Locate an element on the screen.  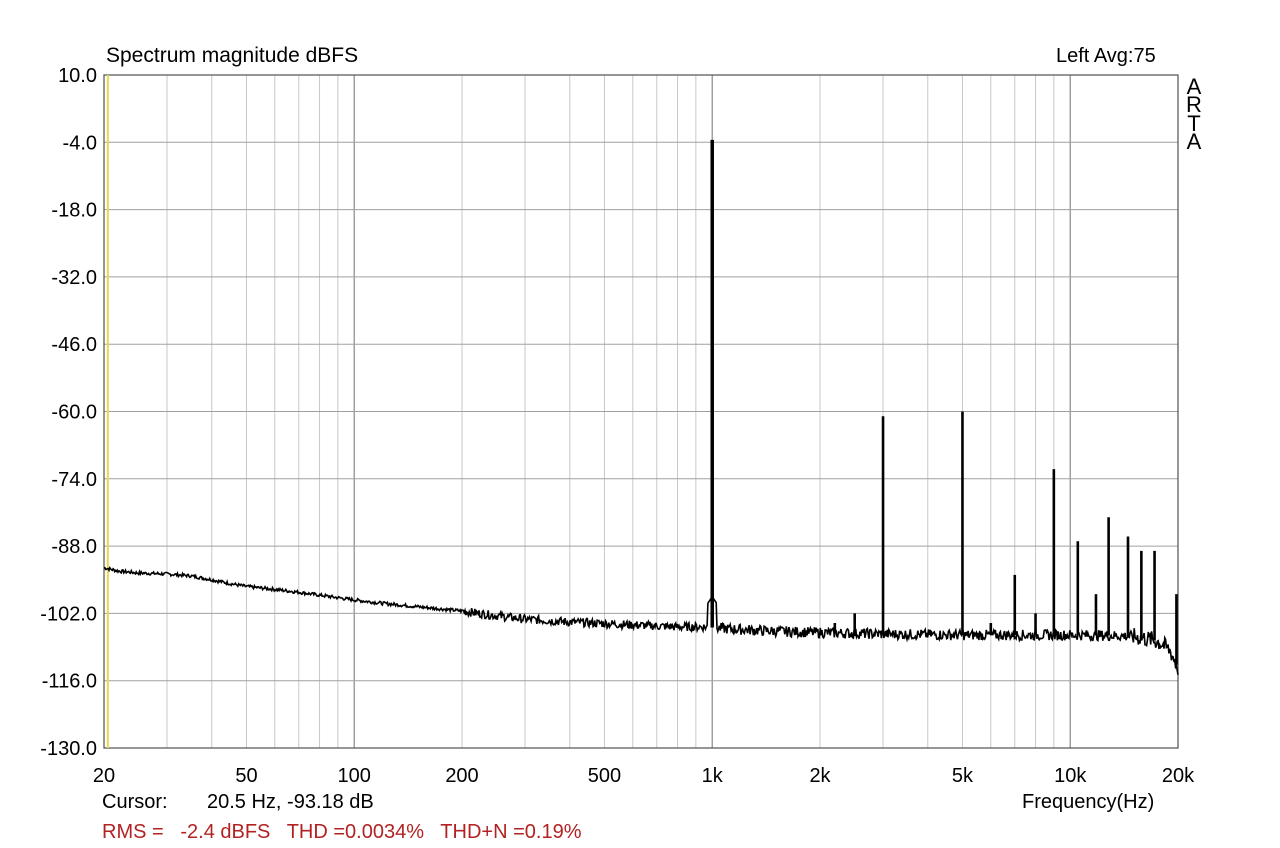
brand-letter: R is located at coordinates (1194, 105).